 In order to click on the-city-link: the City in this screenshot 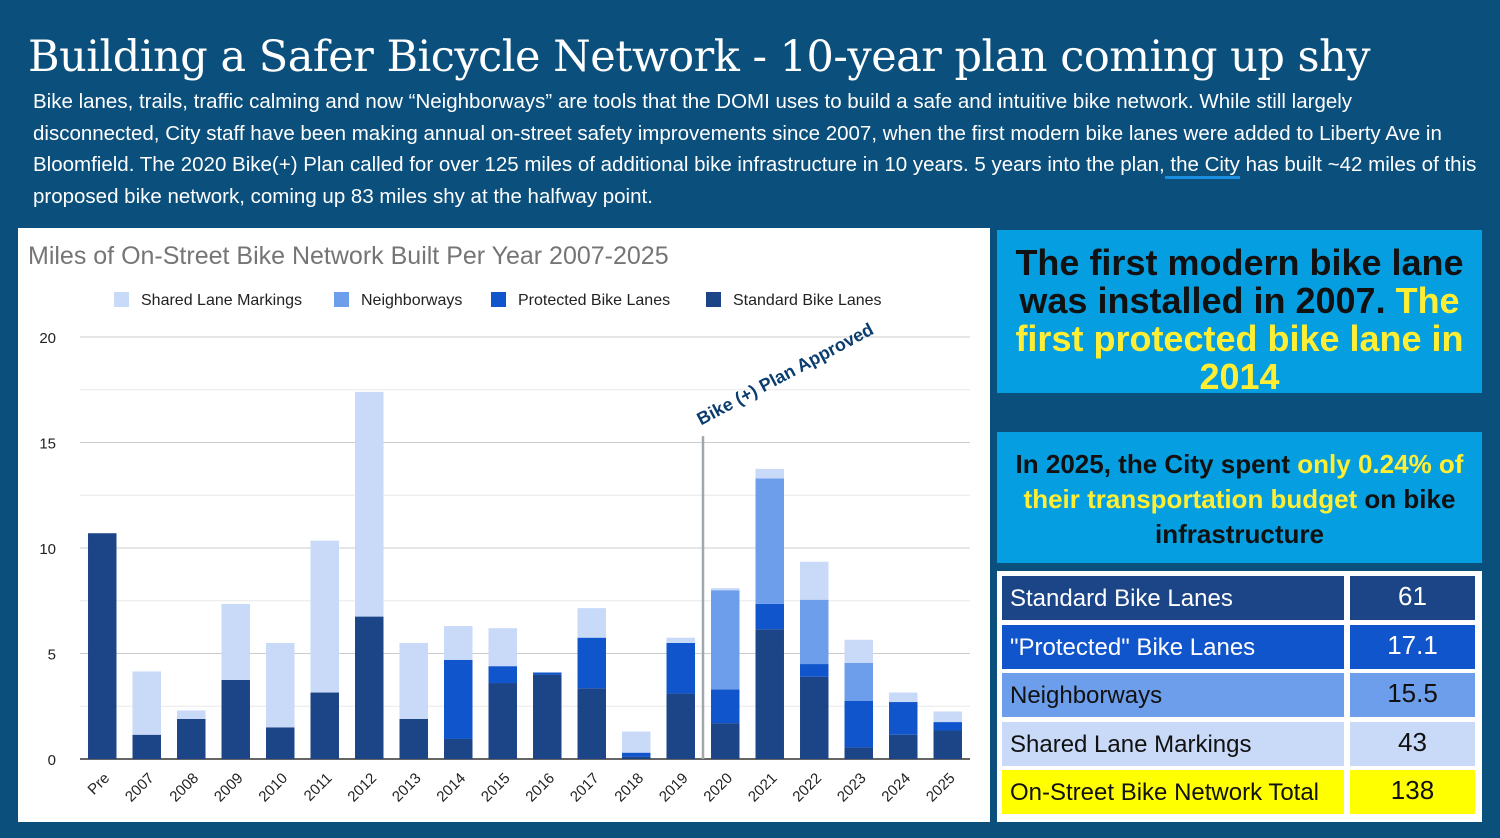, I will do `click(1202, 166)`.